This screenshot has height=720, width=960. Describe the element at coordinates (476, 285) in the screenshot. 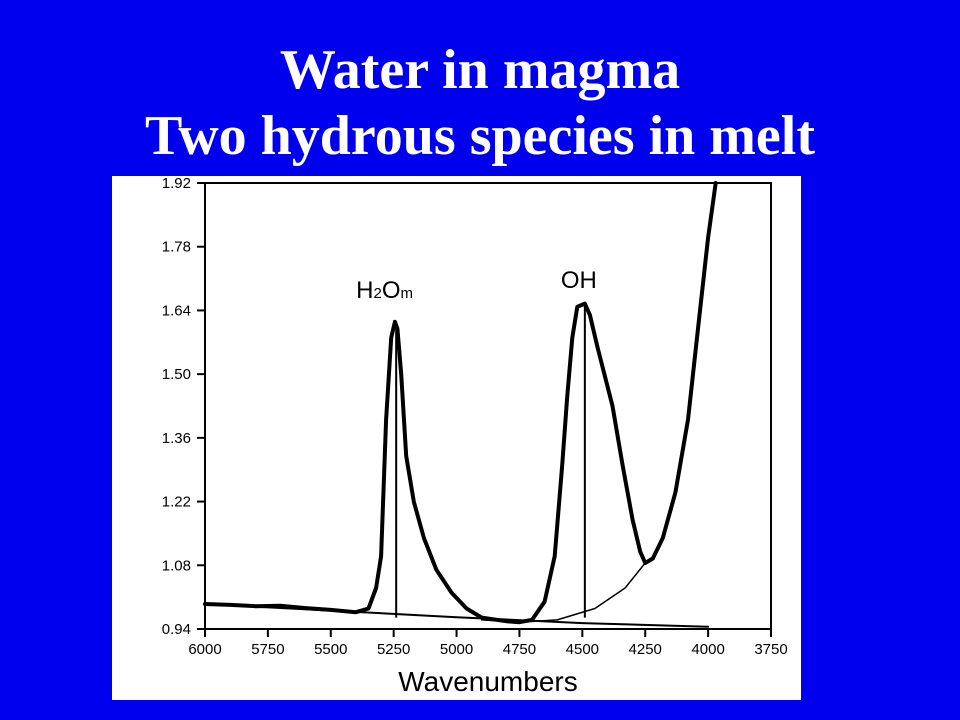

I see `peak-labels: H2Om OH` at that location.